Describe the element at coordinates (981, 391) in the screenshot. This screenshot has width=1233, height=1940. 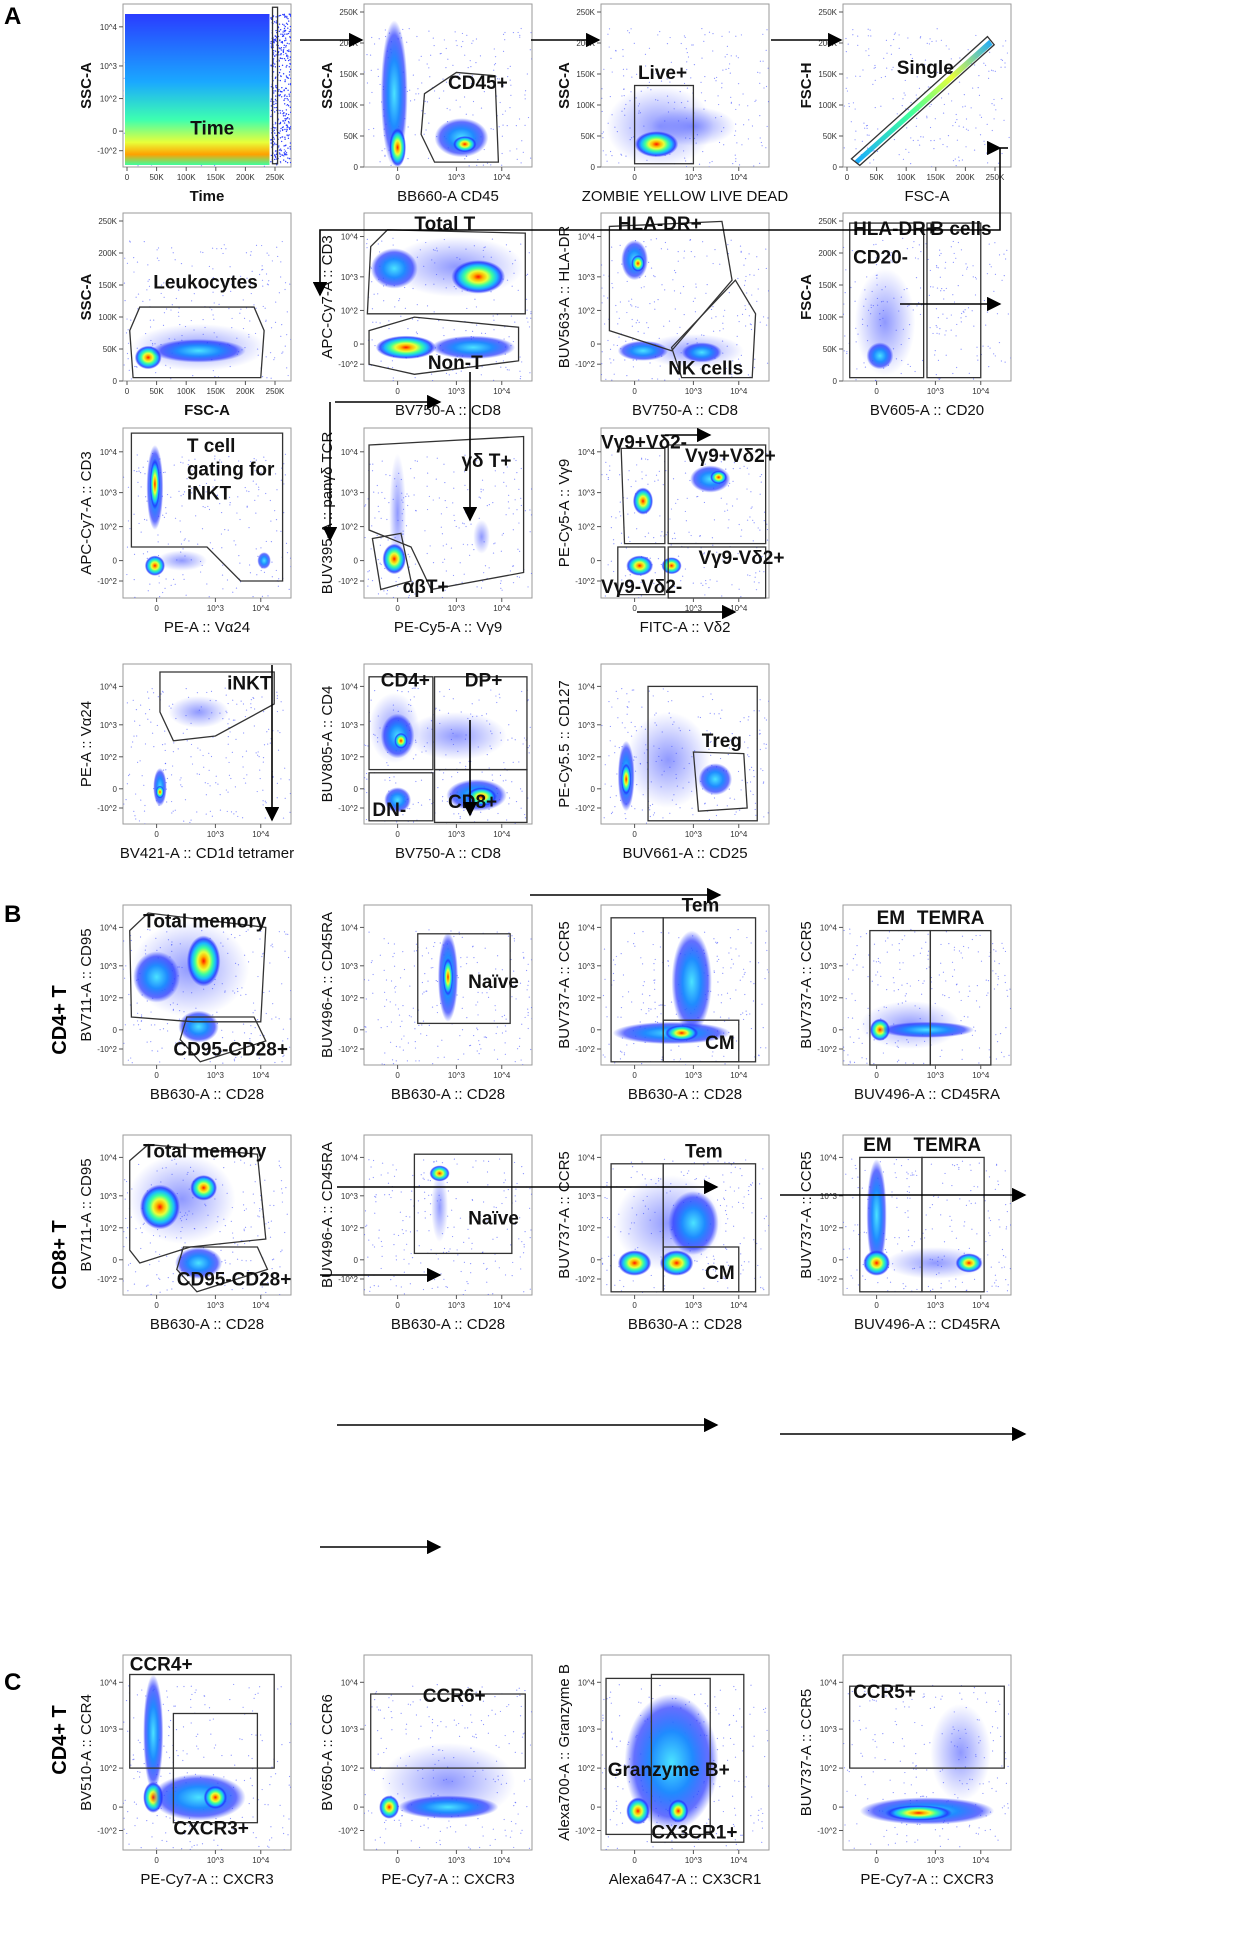
I see `x-tick-label: 10^4` at that location.